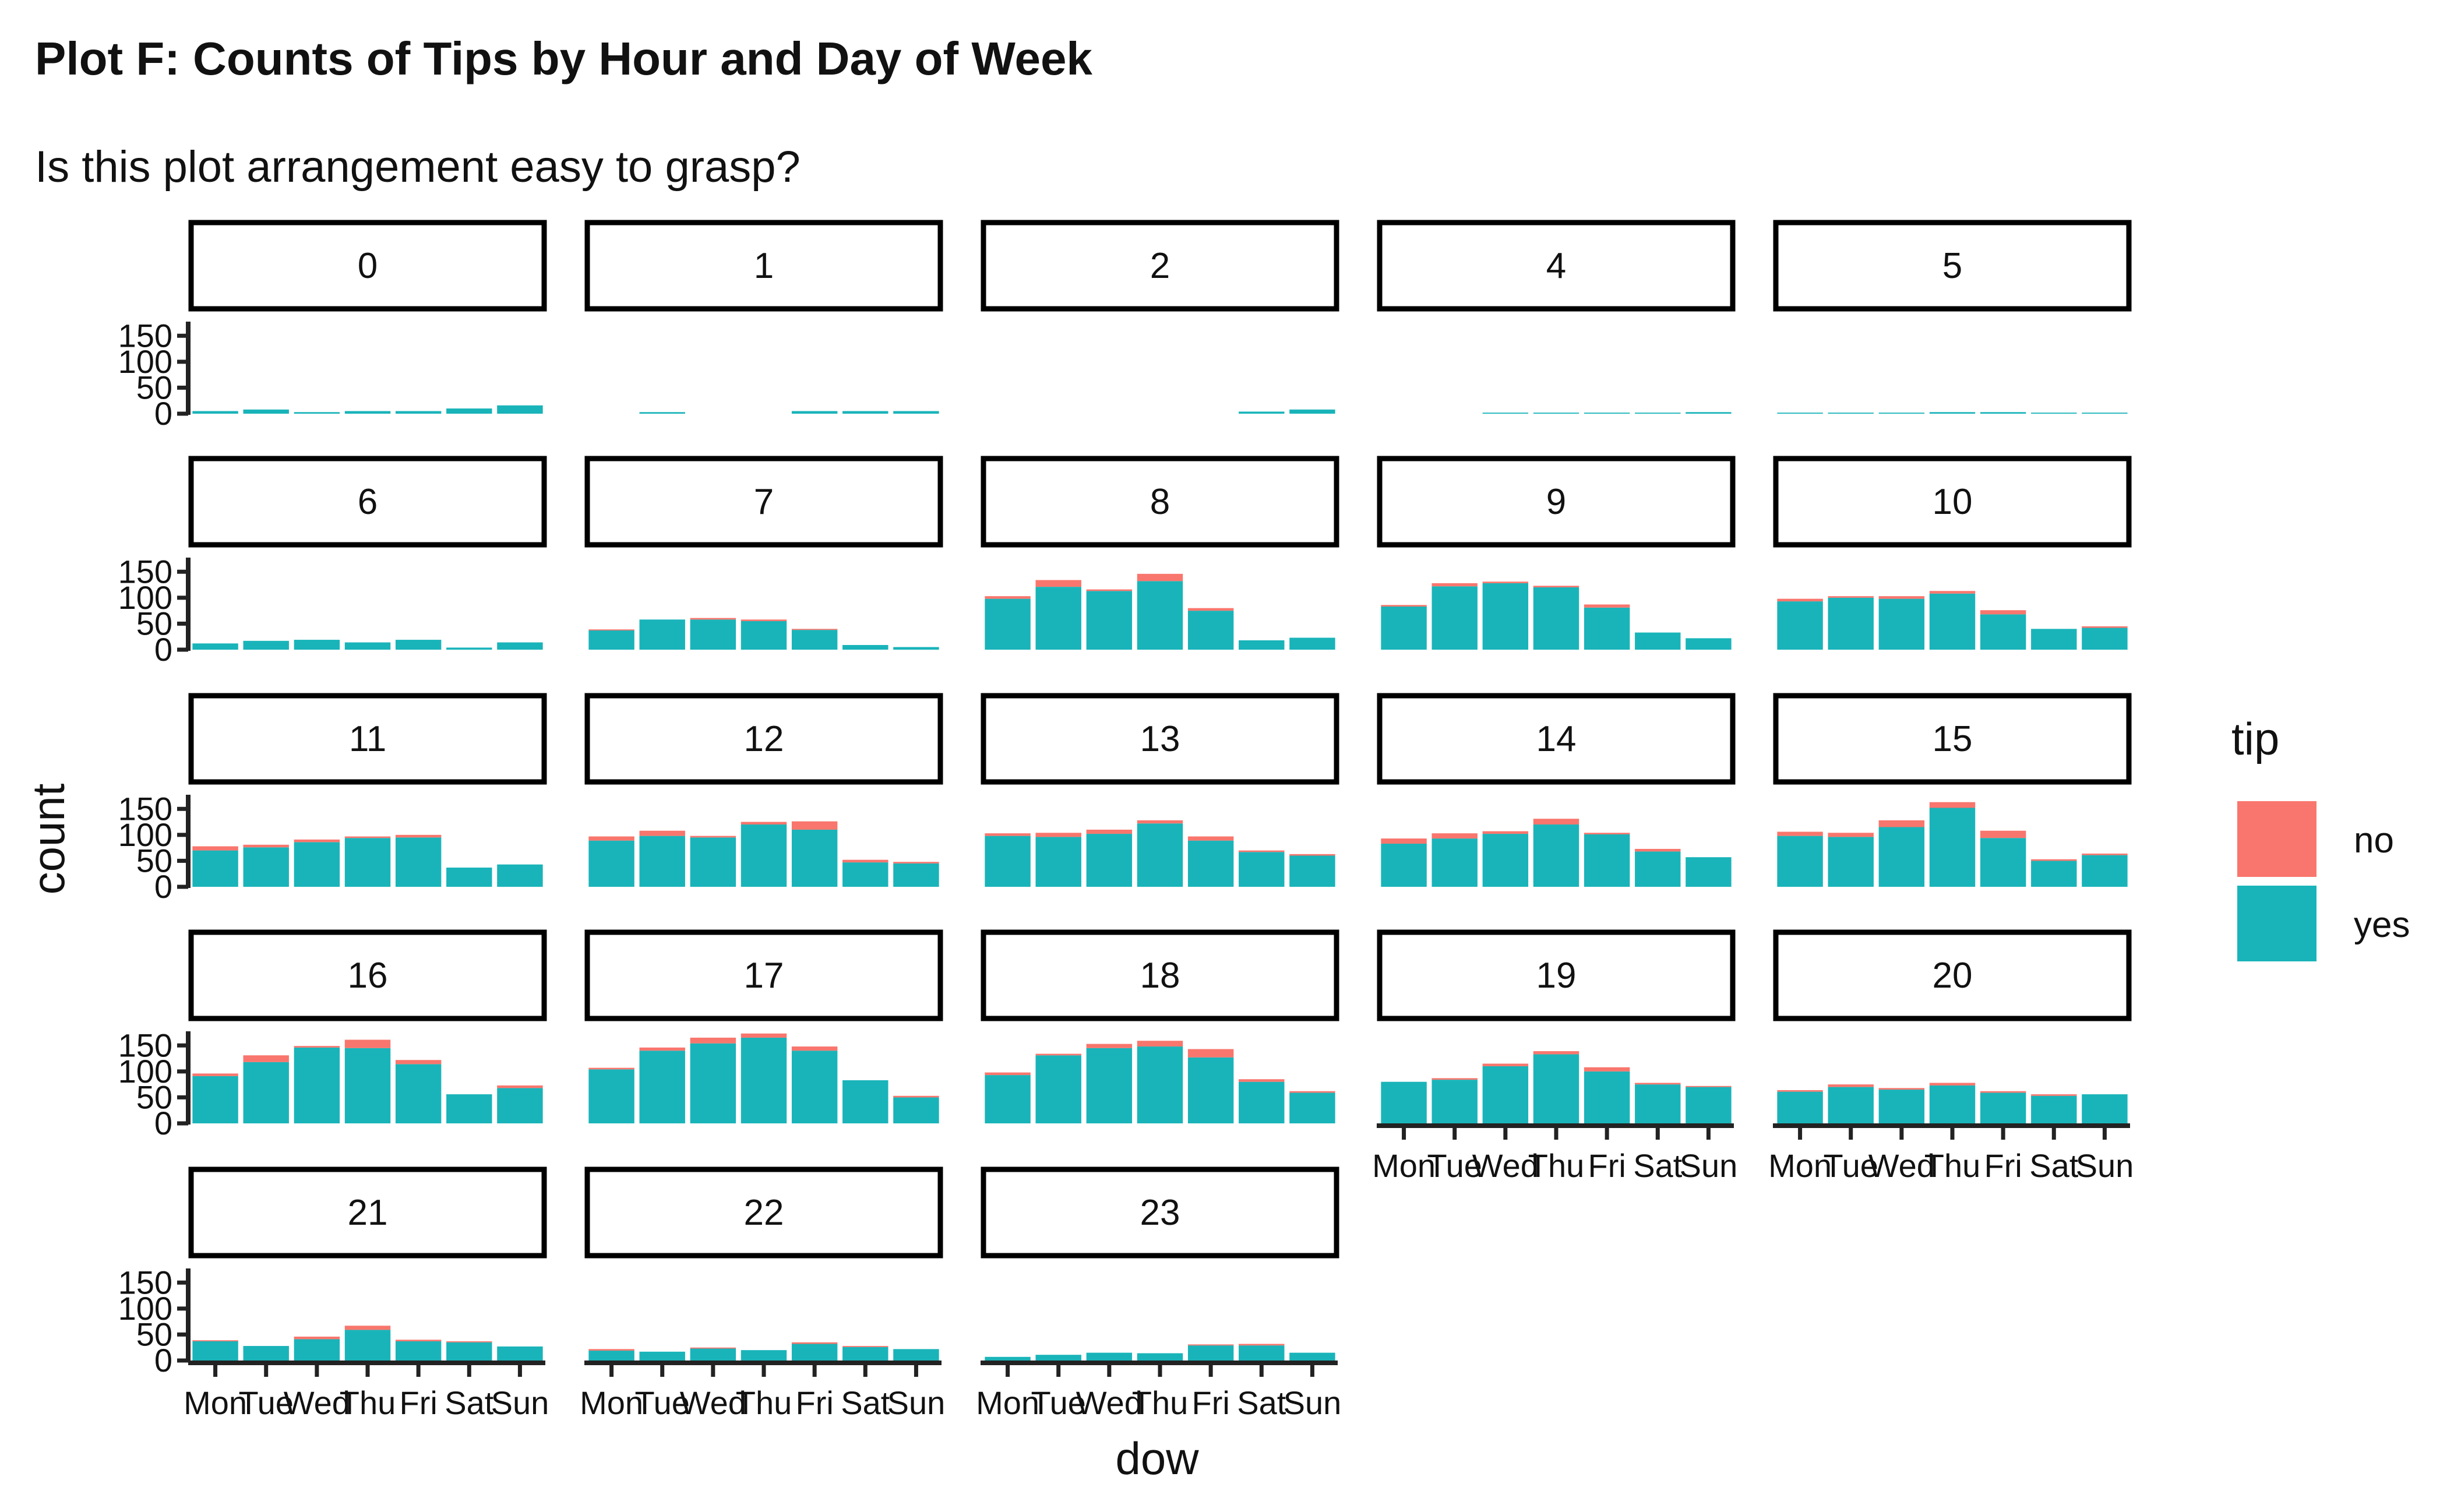  I want to click on facet-10: 10, so click(1952, 553).